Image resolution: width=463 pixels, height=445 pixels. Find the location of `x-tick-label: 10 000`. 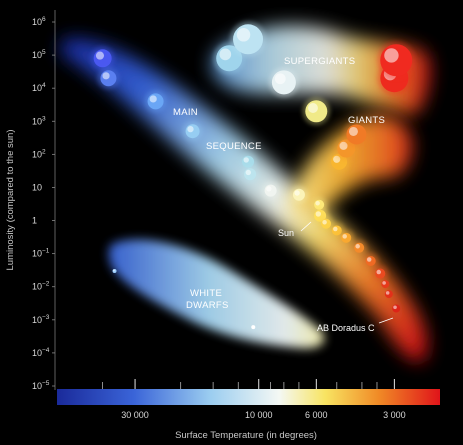

x-tick-label: 10 000 is located at coordinates (259, 415).